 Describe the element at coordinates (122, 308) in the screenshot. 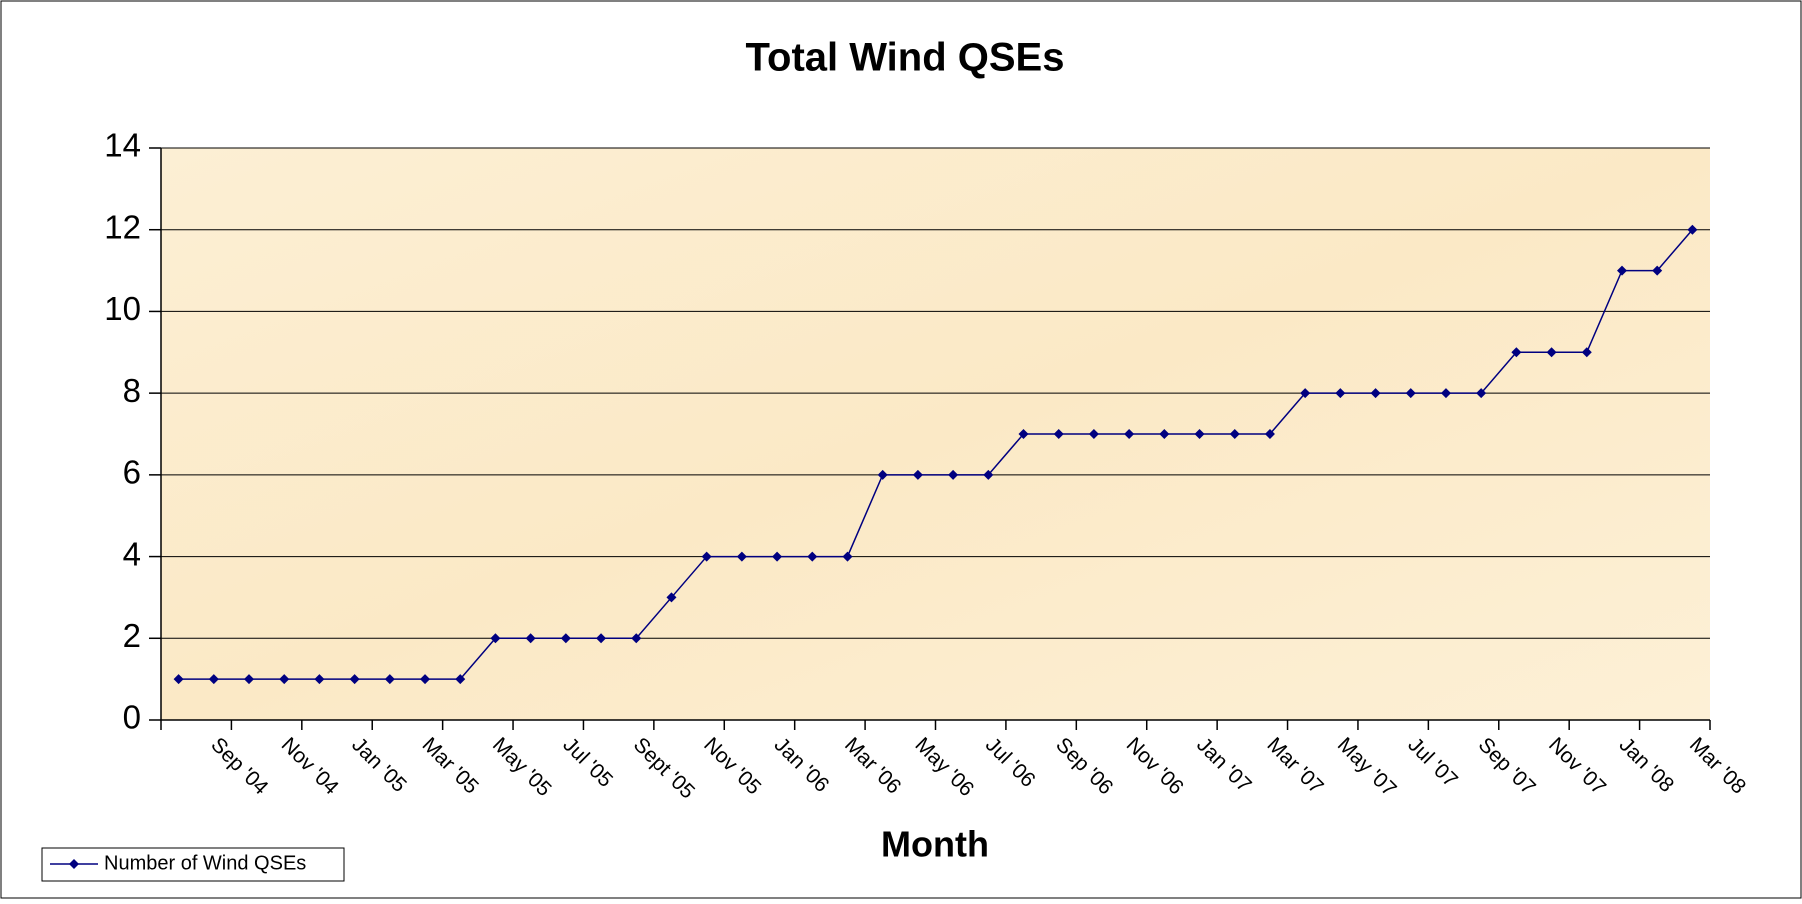

I see `y-tick-label: 10` at that location.